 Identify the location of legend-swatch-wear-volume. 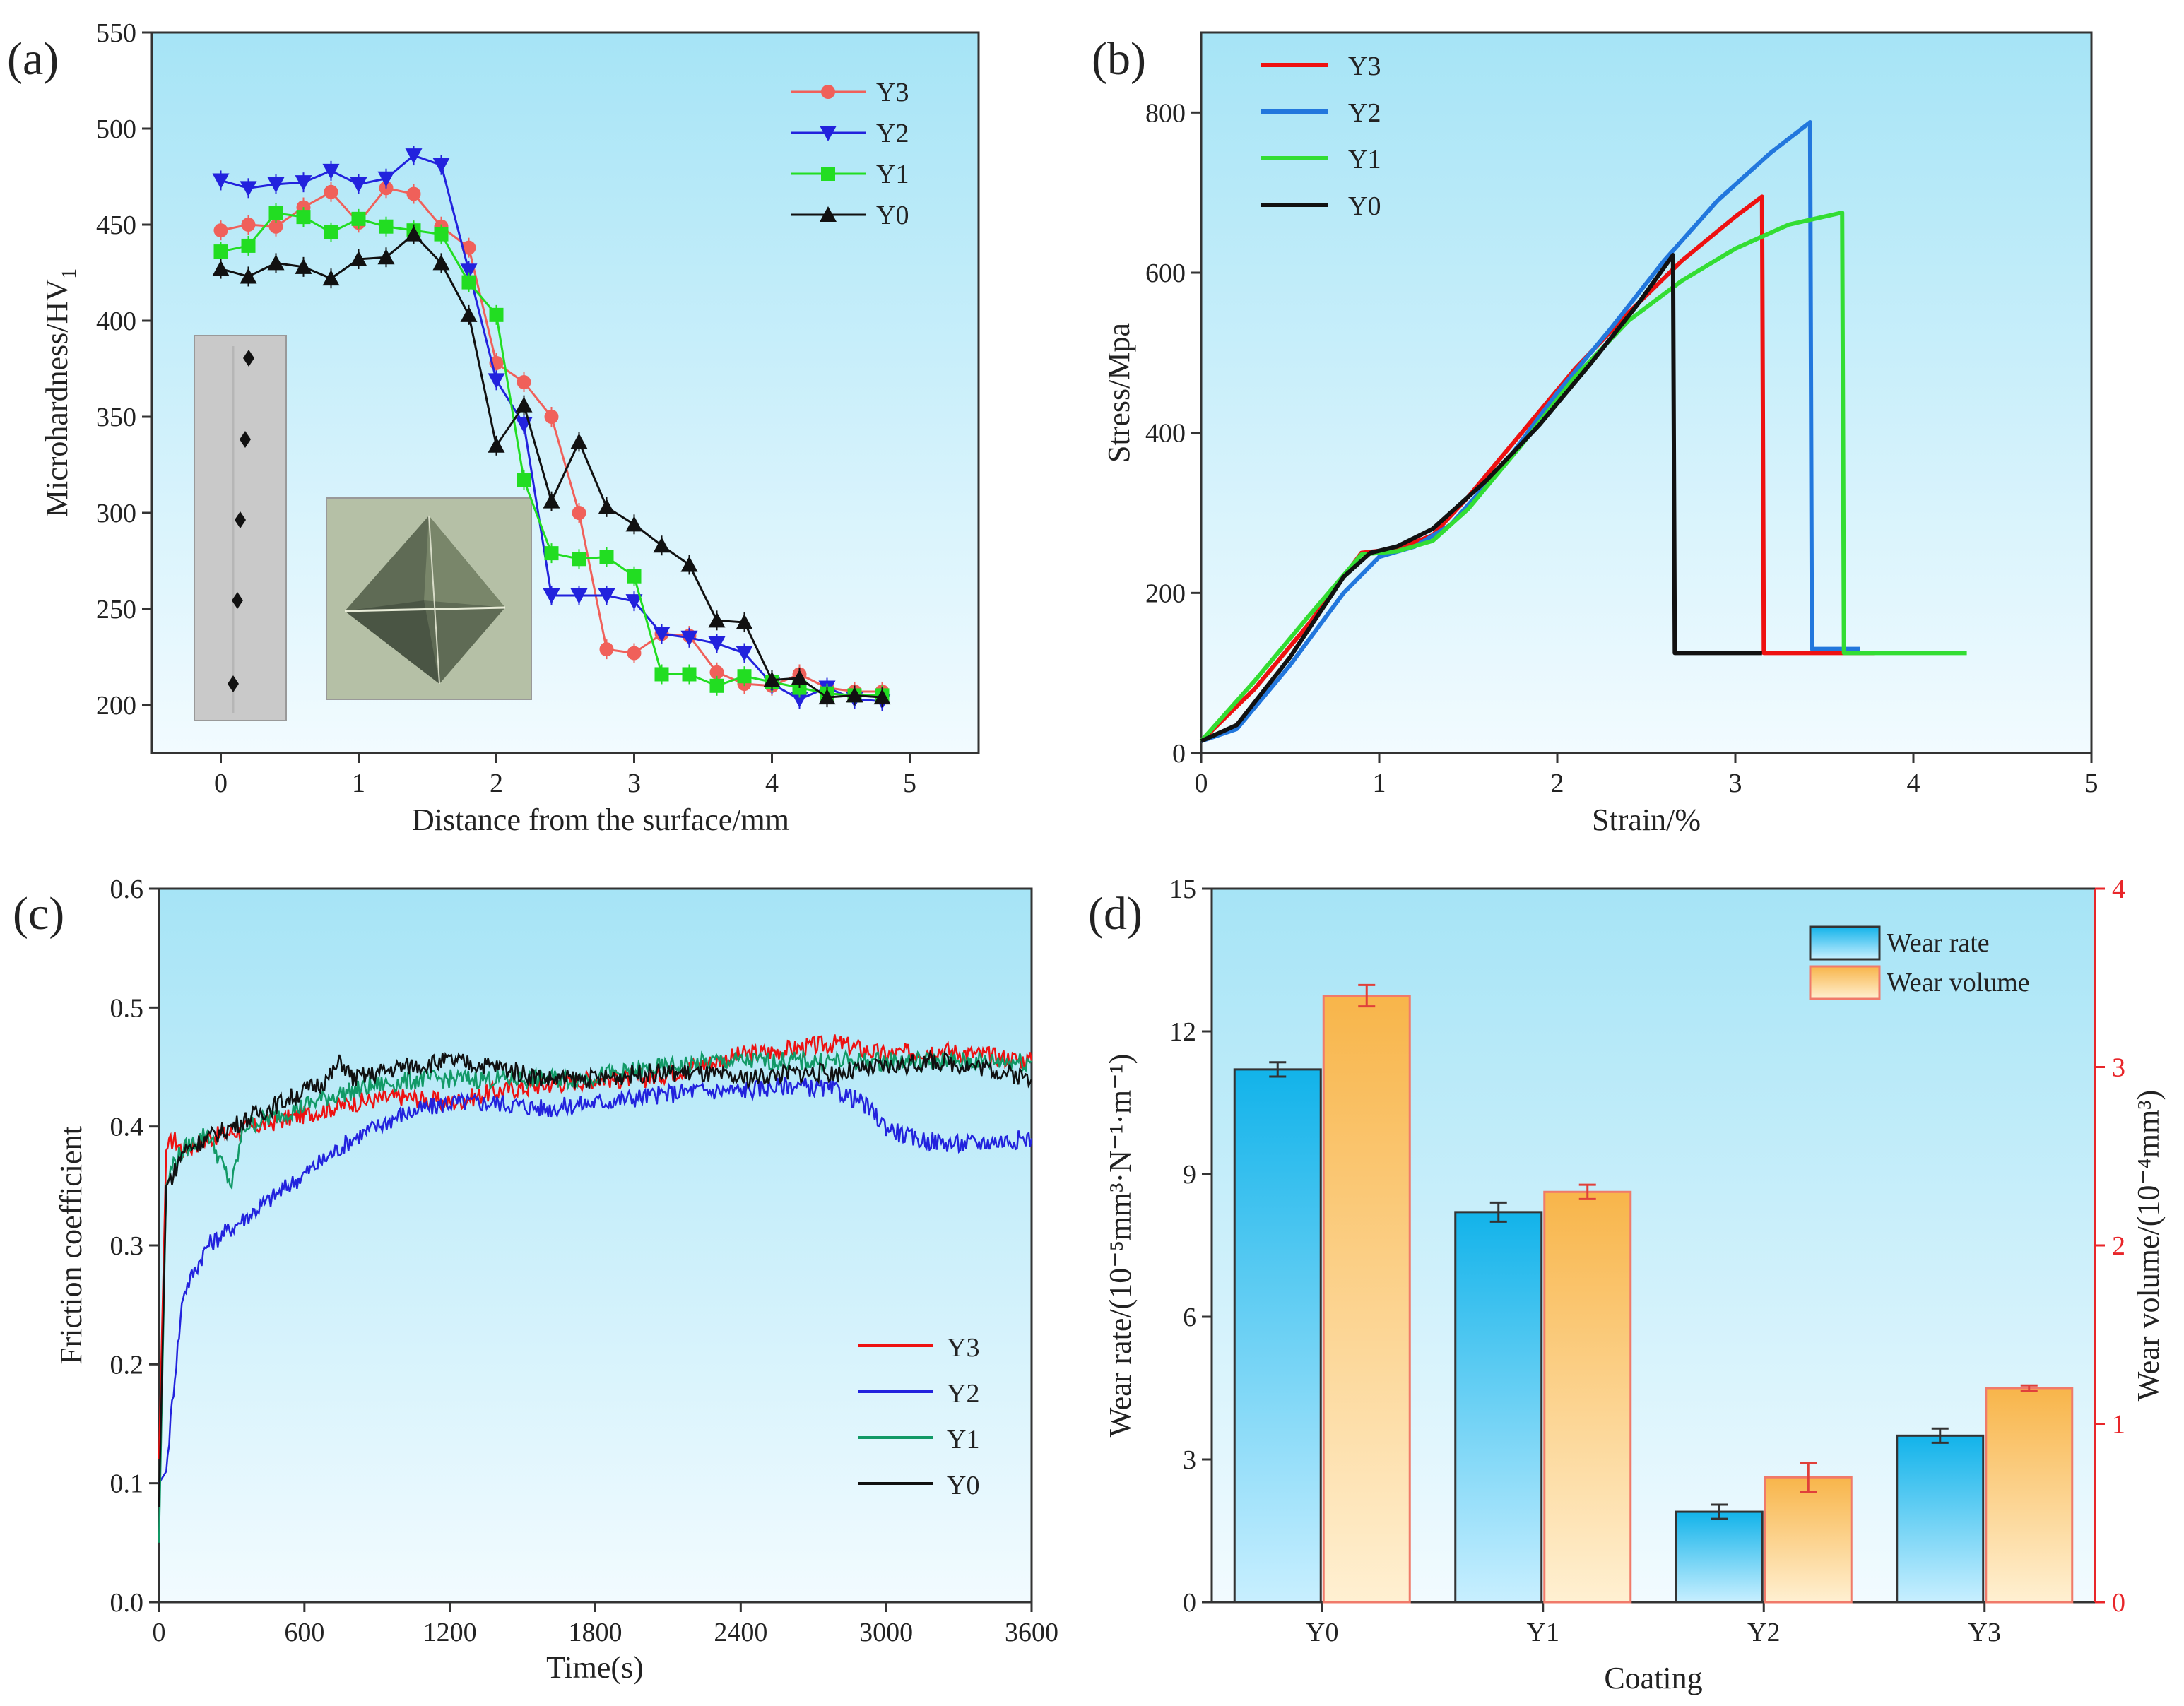
(1845, 982).